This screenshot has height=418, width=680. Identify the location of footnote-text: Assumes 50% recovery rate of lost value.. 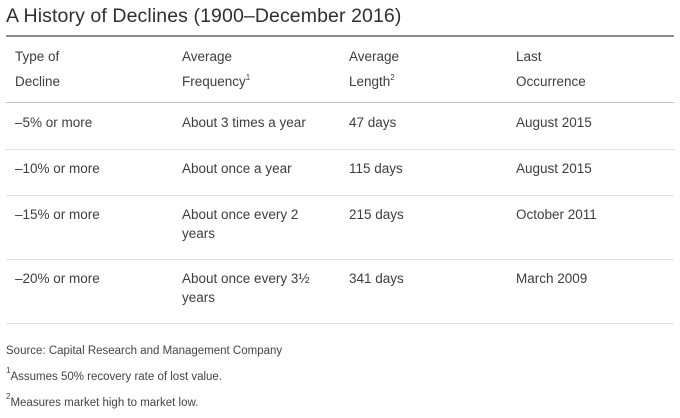
(116, 377).